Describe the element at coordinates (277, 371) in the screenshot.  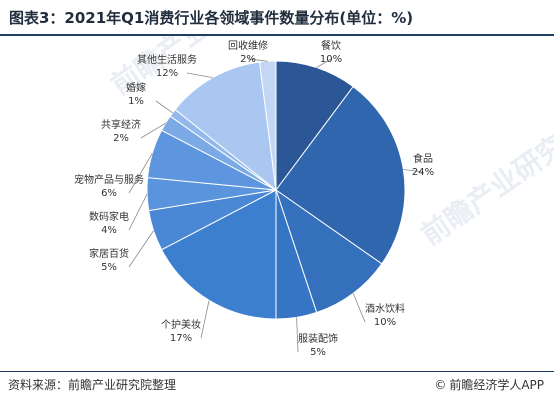
I see `footer-divider` at that location.